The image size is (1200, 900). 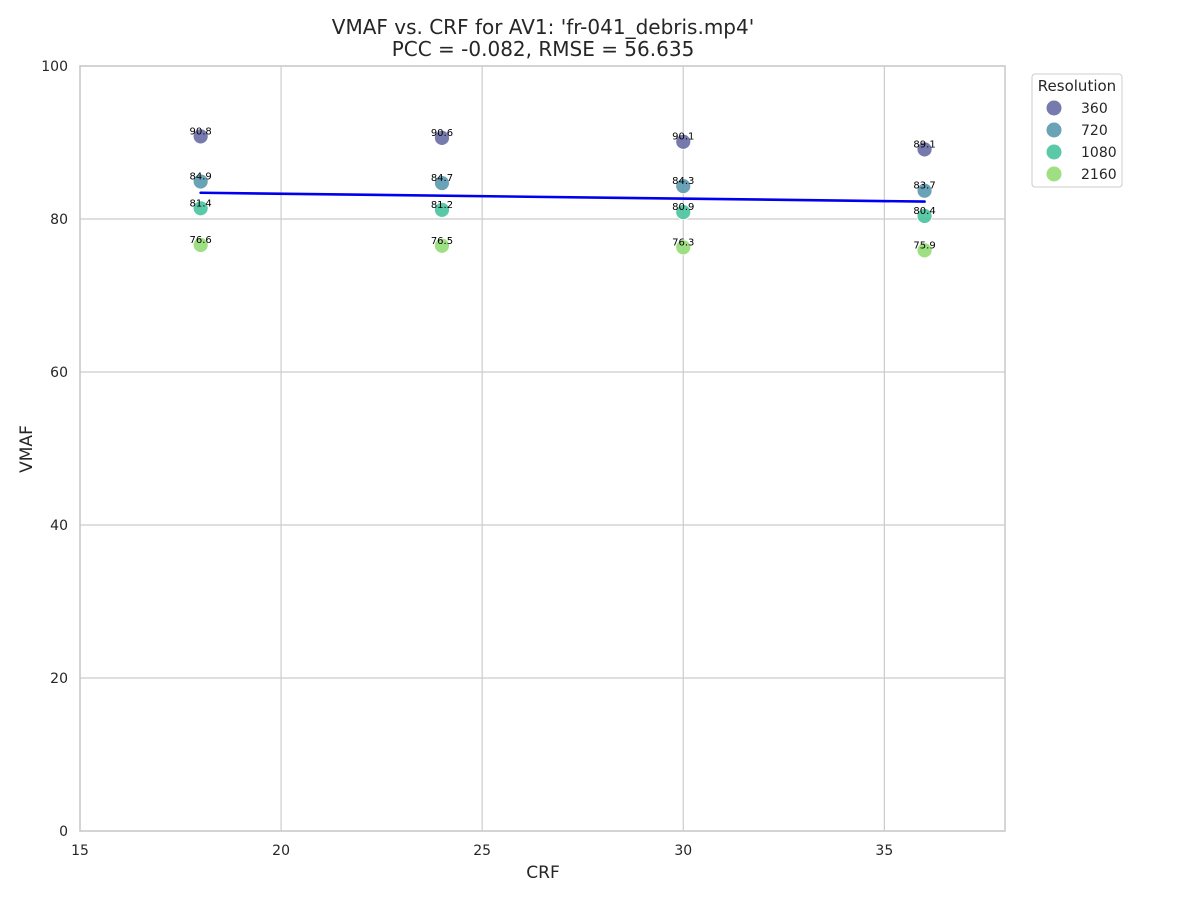 What do you see at coordinates (683, 242) in the screenshot?
I see `data-label: 76.3` at bounding box center [683, 242].